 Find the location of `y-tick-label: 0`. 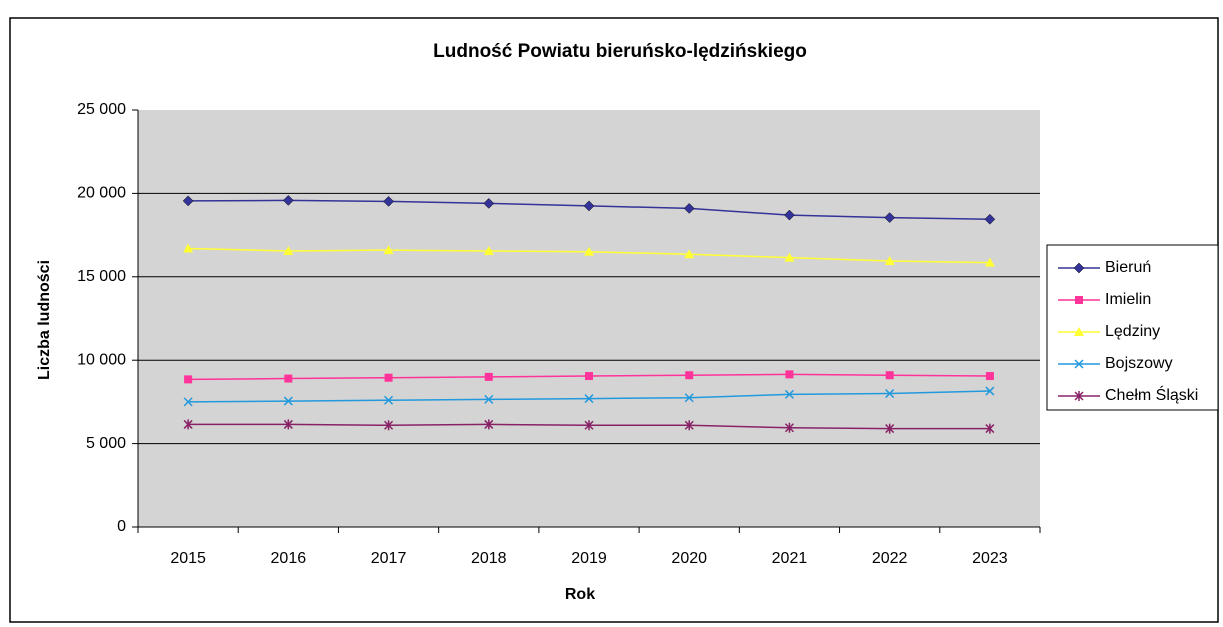

y-tick-label: 0 is located at coordinates (121, 526).